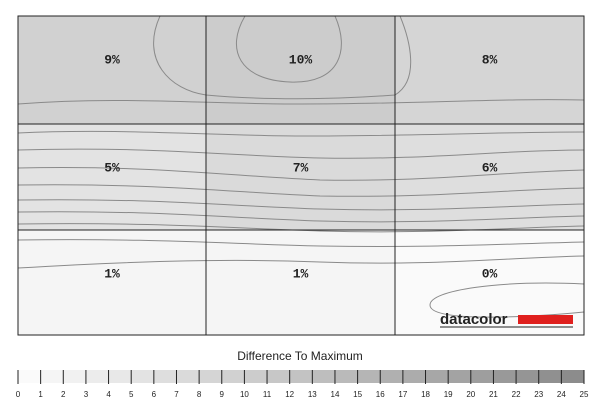 The width and height of the screenshot is (600, 410). What do you see at coordinates (335, 394) in the screenshot?
I see `scale-tick-label: 14` at bounding box center [335, 394].